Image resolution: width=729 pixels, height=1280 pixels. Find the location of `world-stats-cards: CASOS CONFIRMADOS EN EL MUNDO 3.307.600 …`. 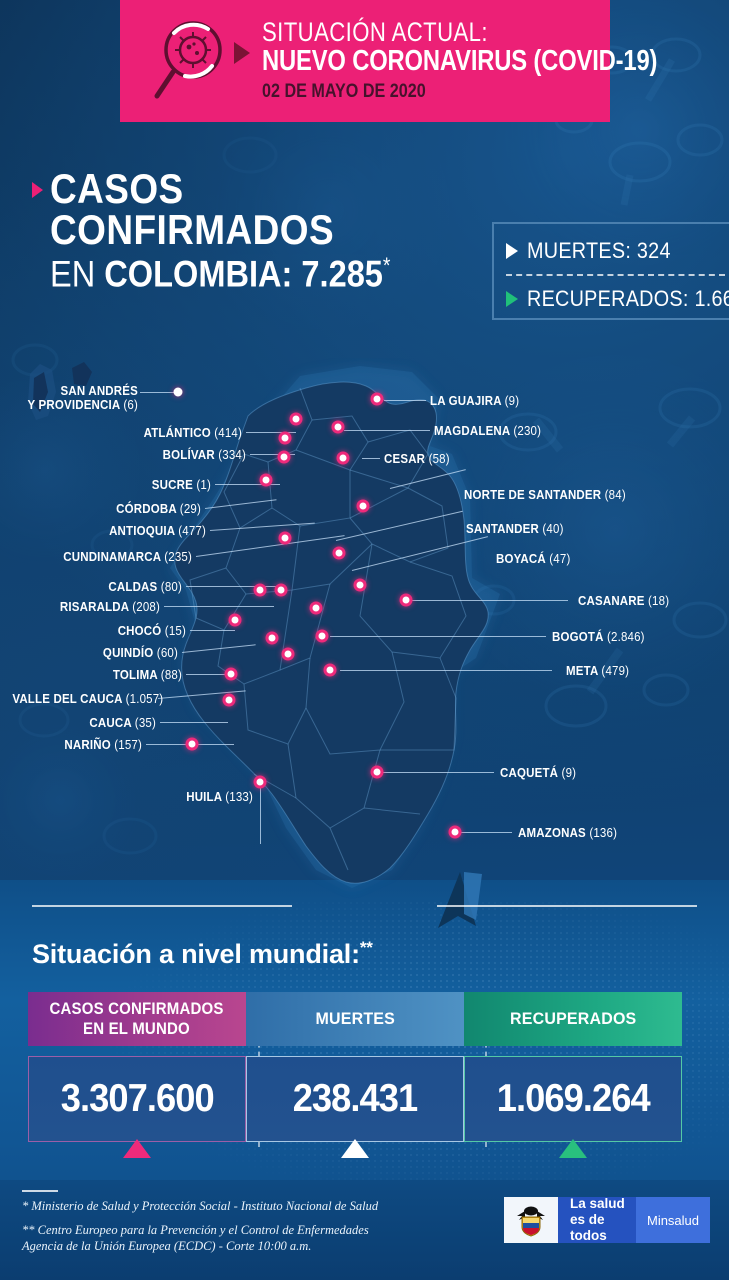

world-stats-cards: CASOS CONFIRMADOS EN EL MUNDO 3.307.600 … is located at coordinates (364, 1075).